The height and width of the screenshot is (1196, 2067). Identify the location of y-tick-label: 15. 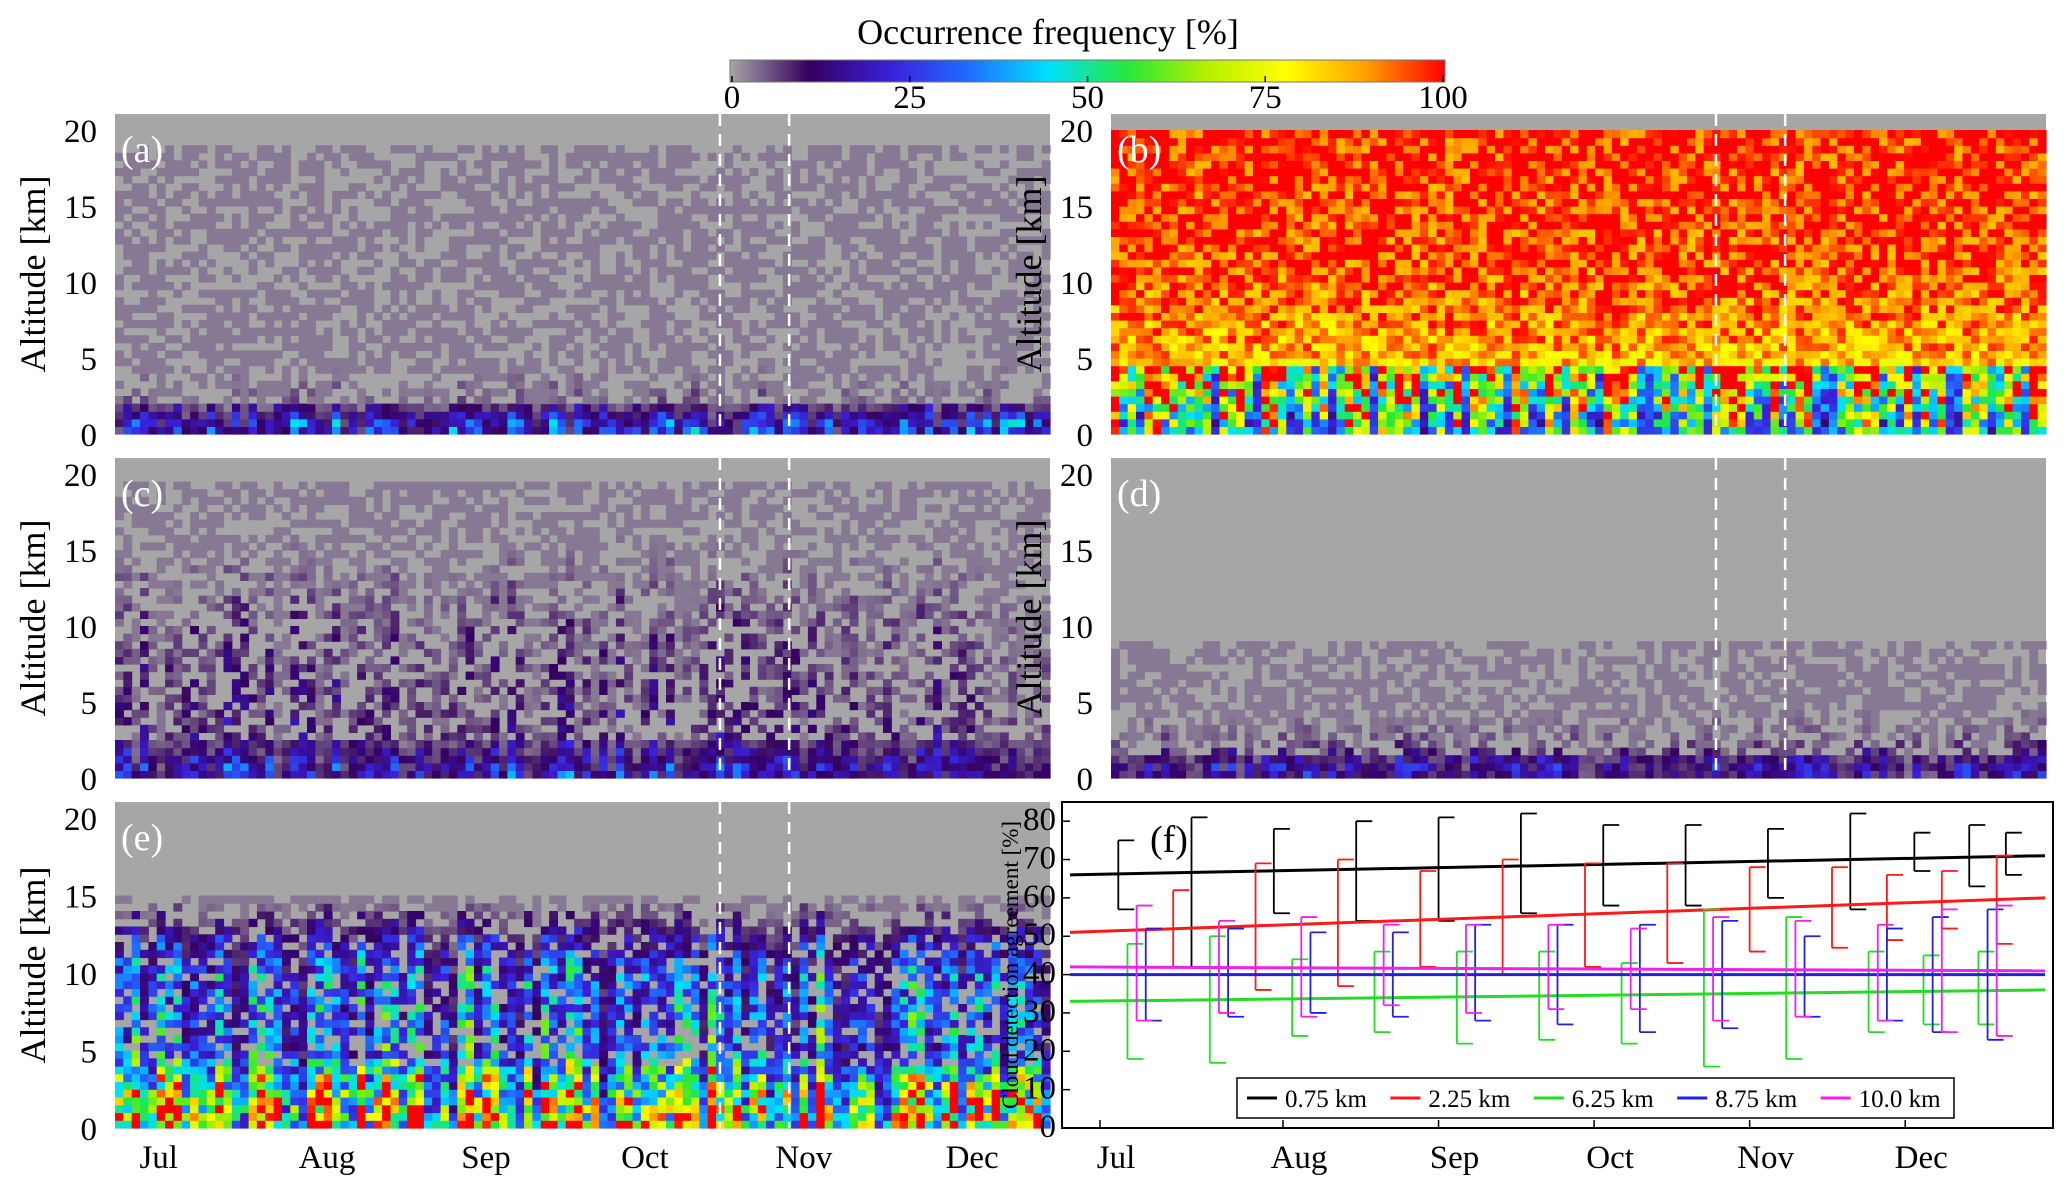
(80, 208).